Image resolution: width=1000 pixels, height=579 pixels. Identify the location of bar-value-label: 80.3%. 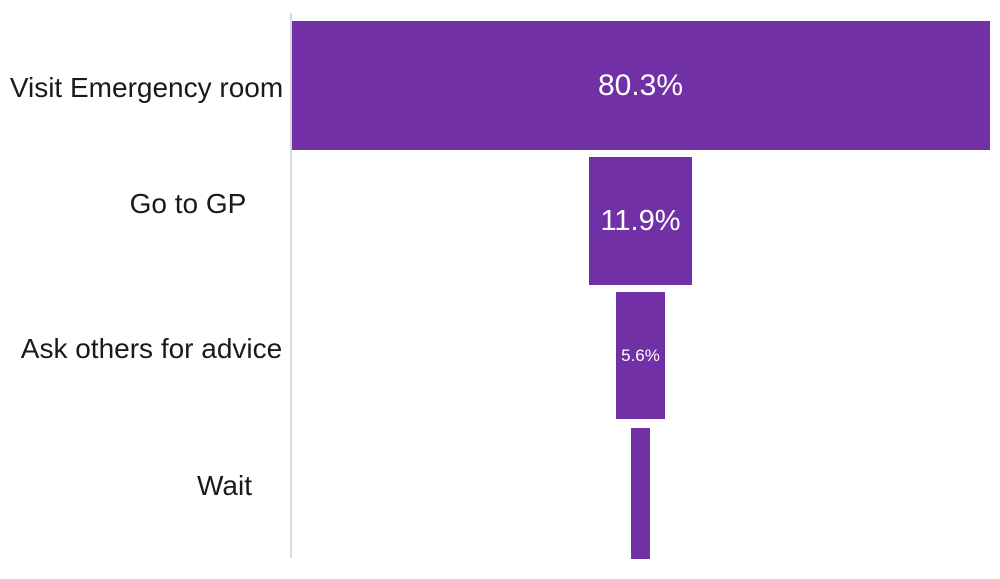
(640, 85).